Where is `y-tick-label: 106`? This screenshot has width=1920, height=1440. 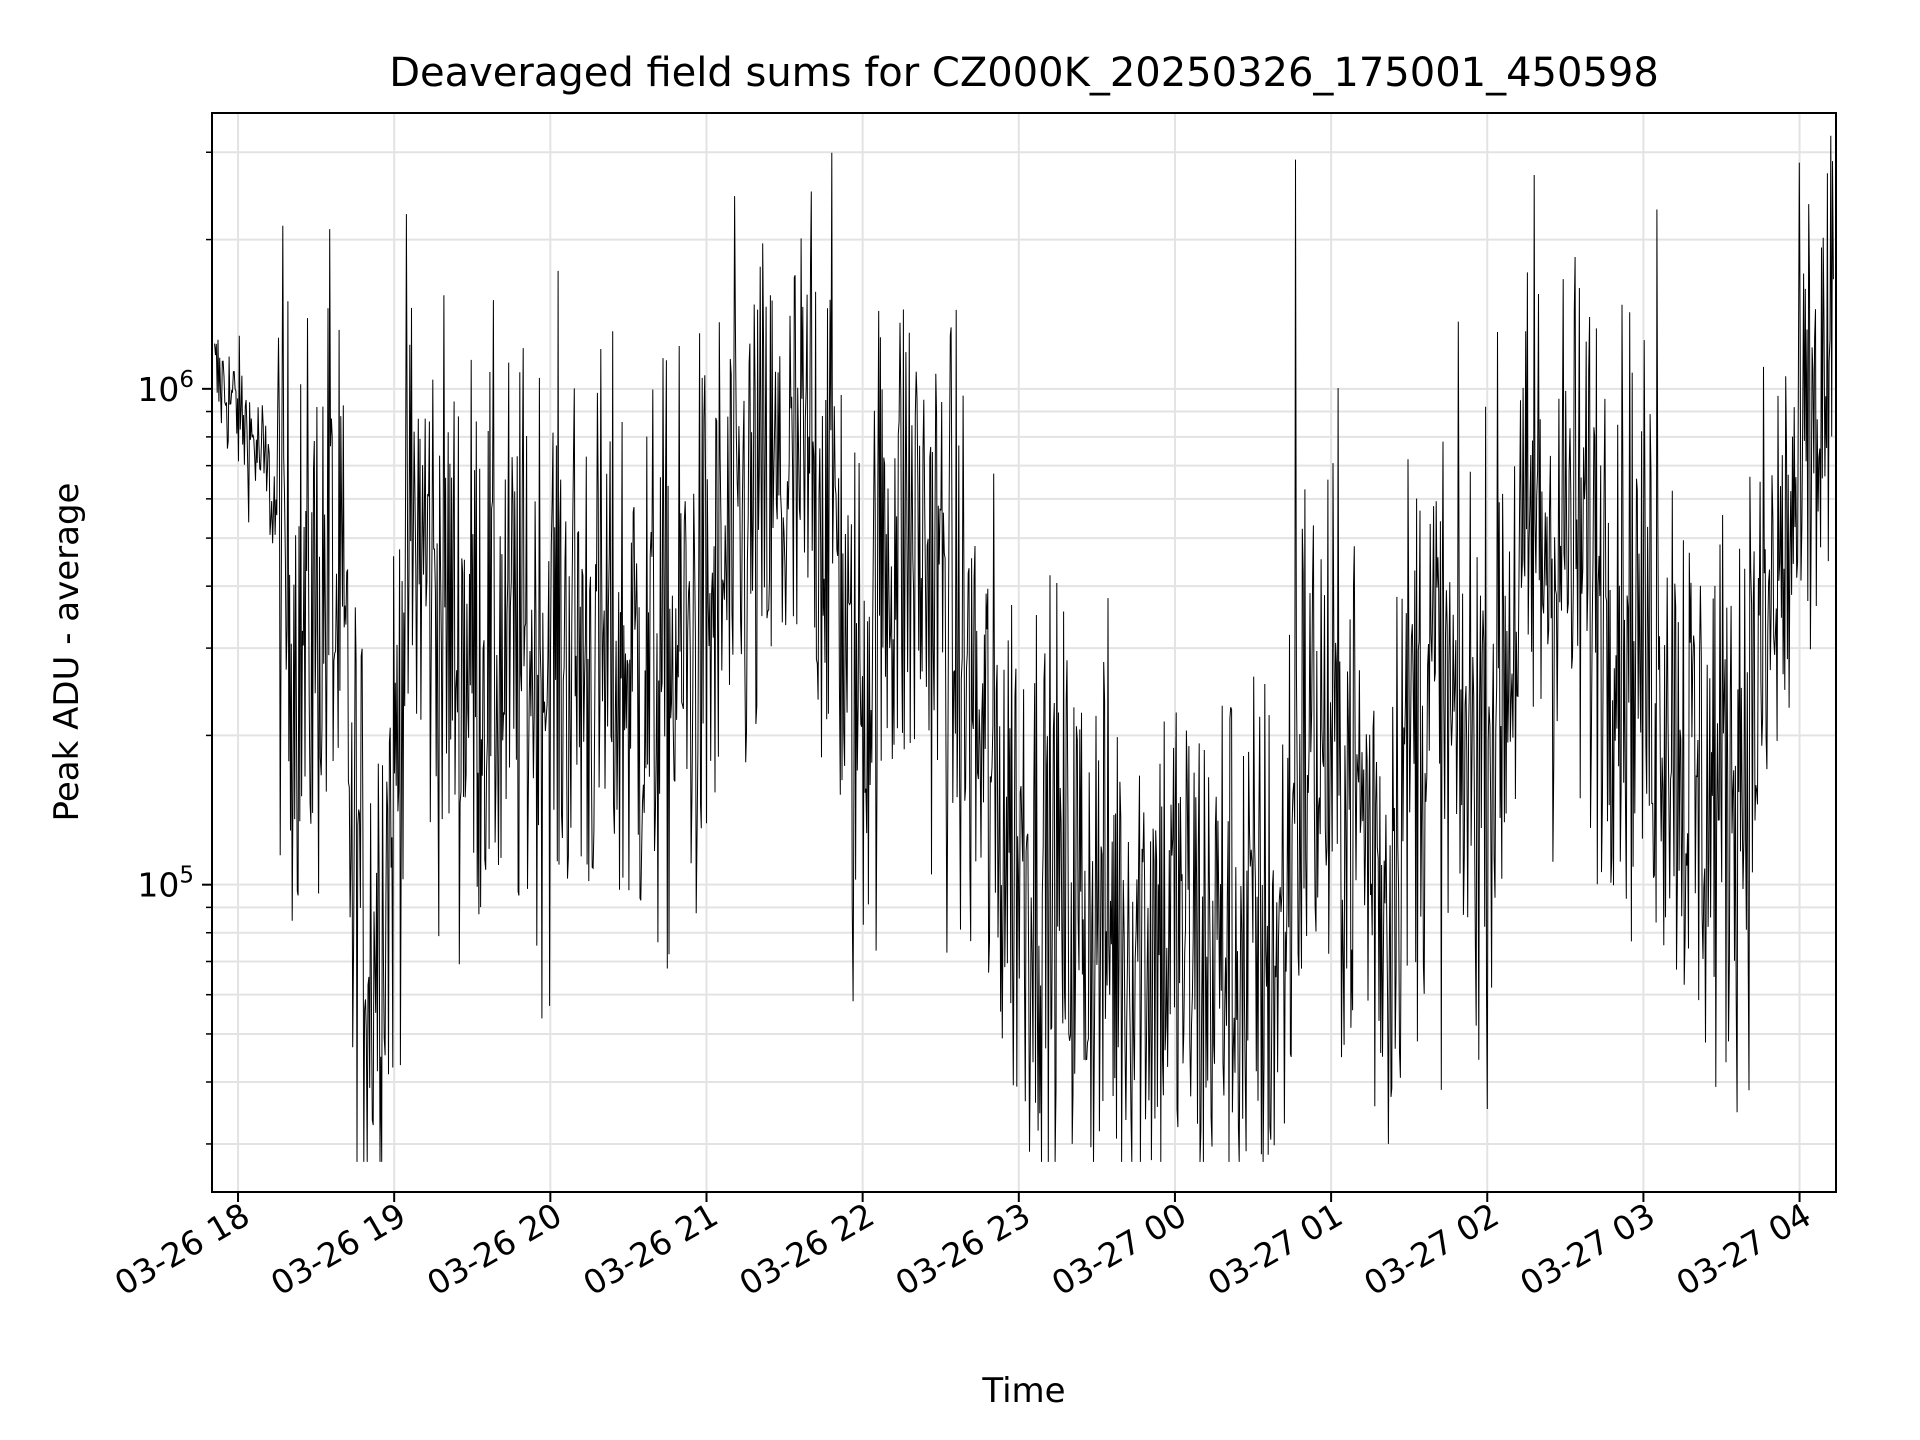
y-tick-label: 106 is located at coordinates (165, 388).